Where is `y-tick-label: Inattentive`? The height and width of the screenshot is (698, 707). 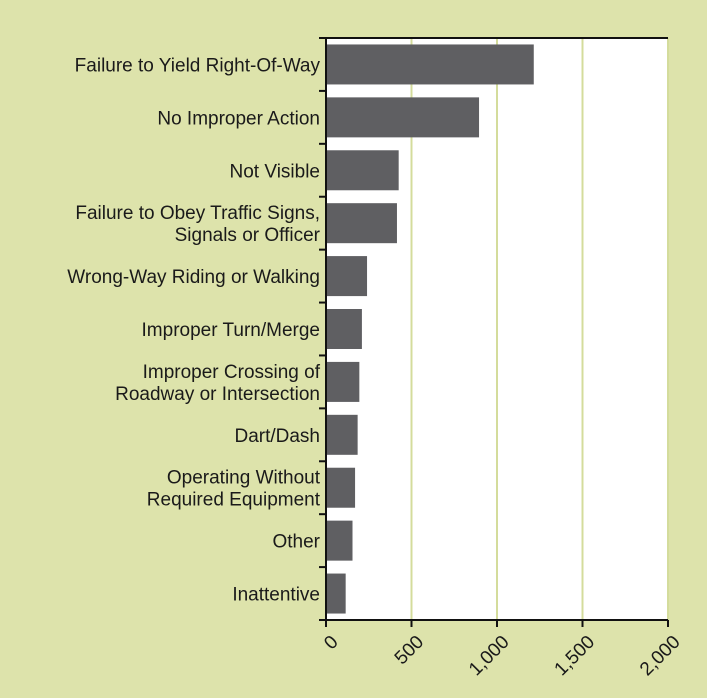
y-tick-label: Inattentive is located at coordinates (276, 595).